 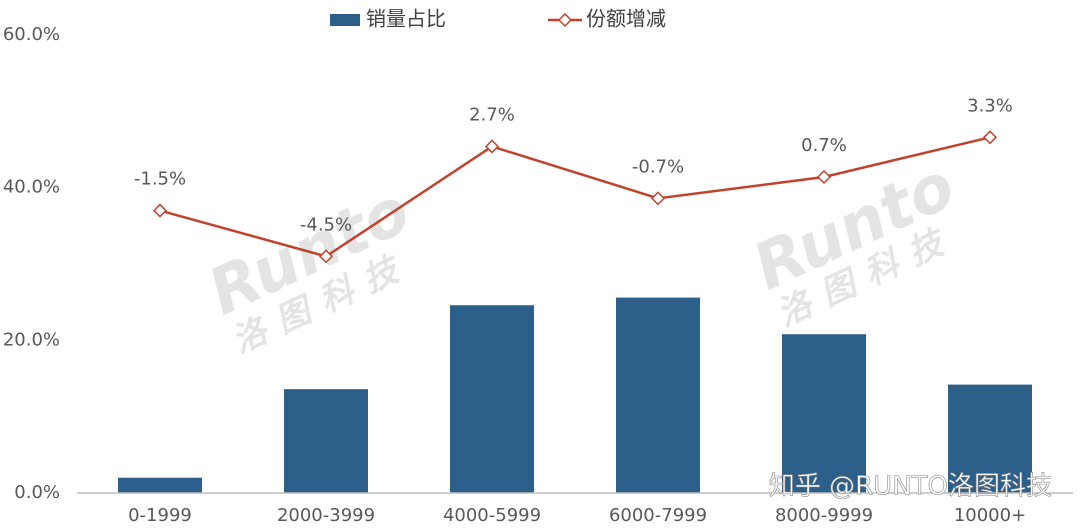 I want to click on y-tick-label: 40.0%, so click(x=31, y=187).